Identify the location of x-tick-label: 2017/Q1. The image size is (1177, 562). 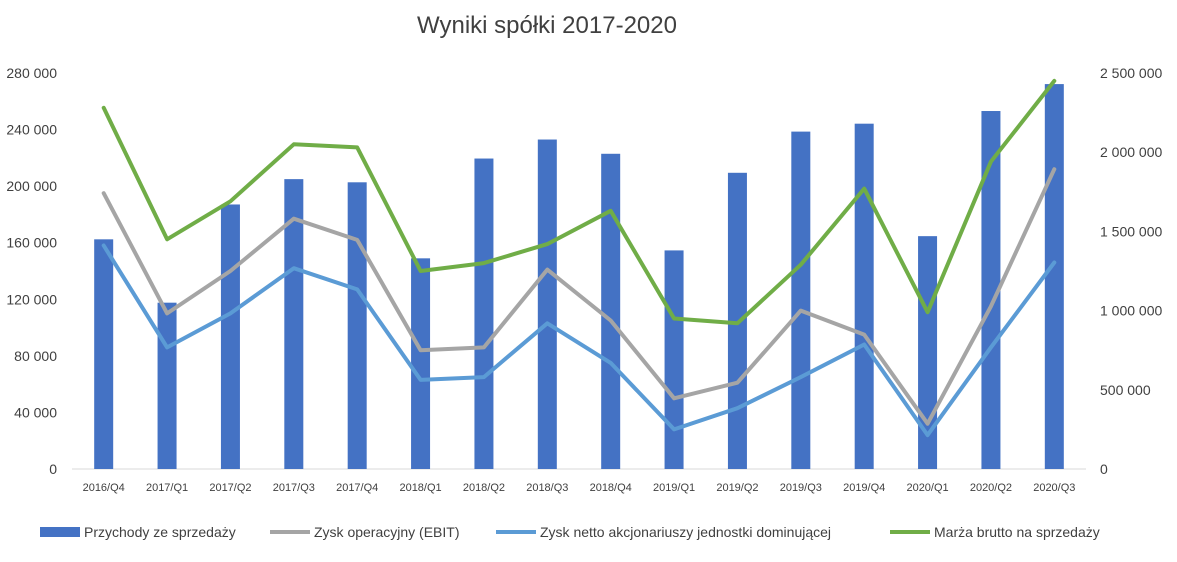
(167, 488).